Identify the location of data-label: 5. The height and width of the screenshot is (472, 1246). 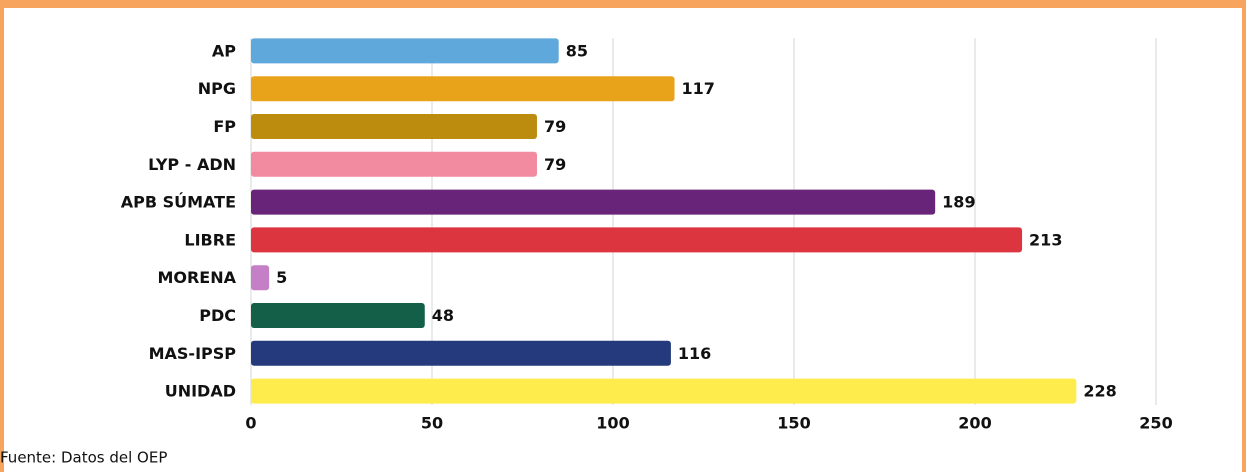
(281, 277).